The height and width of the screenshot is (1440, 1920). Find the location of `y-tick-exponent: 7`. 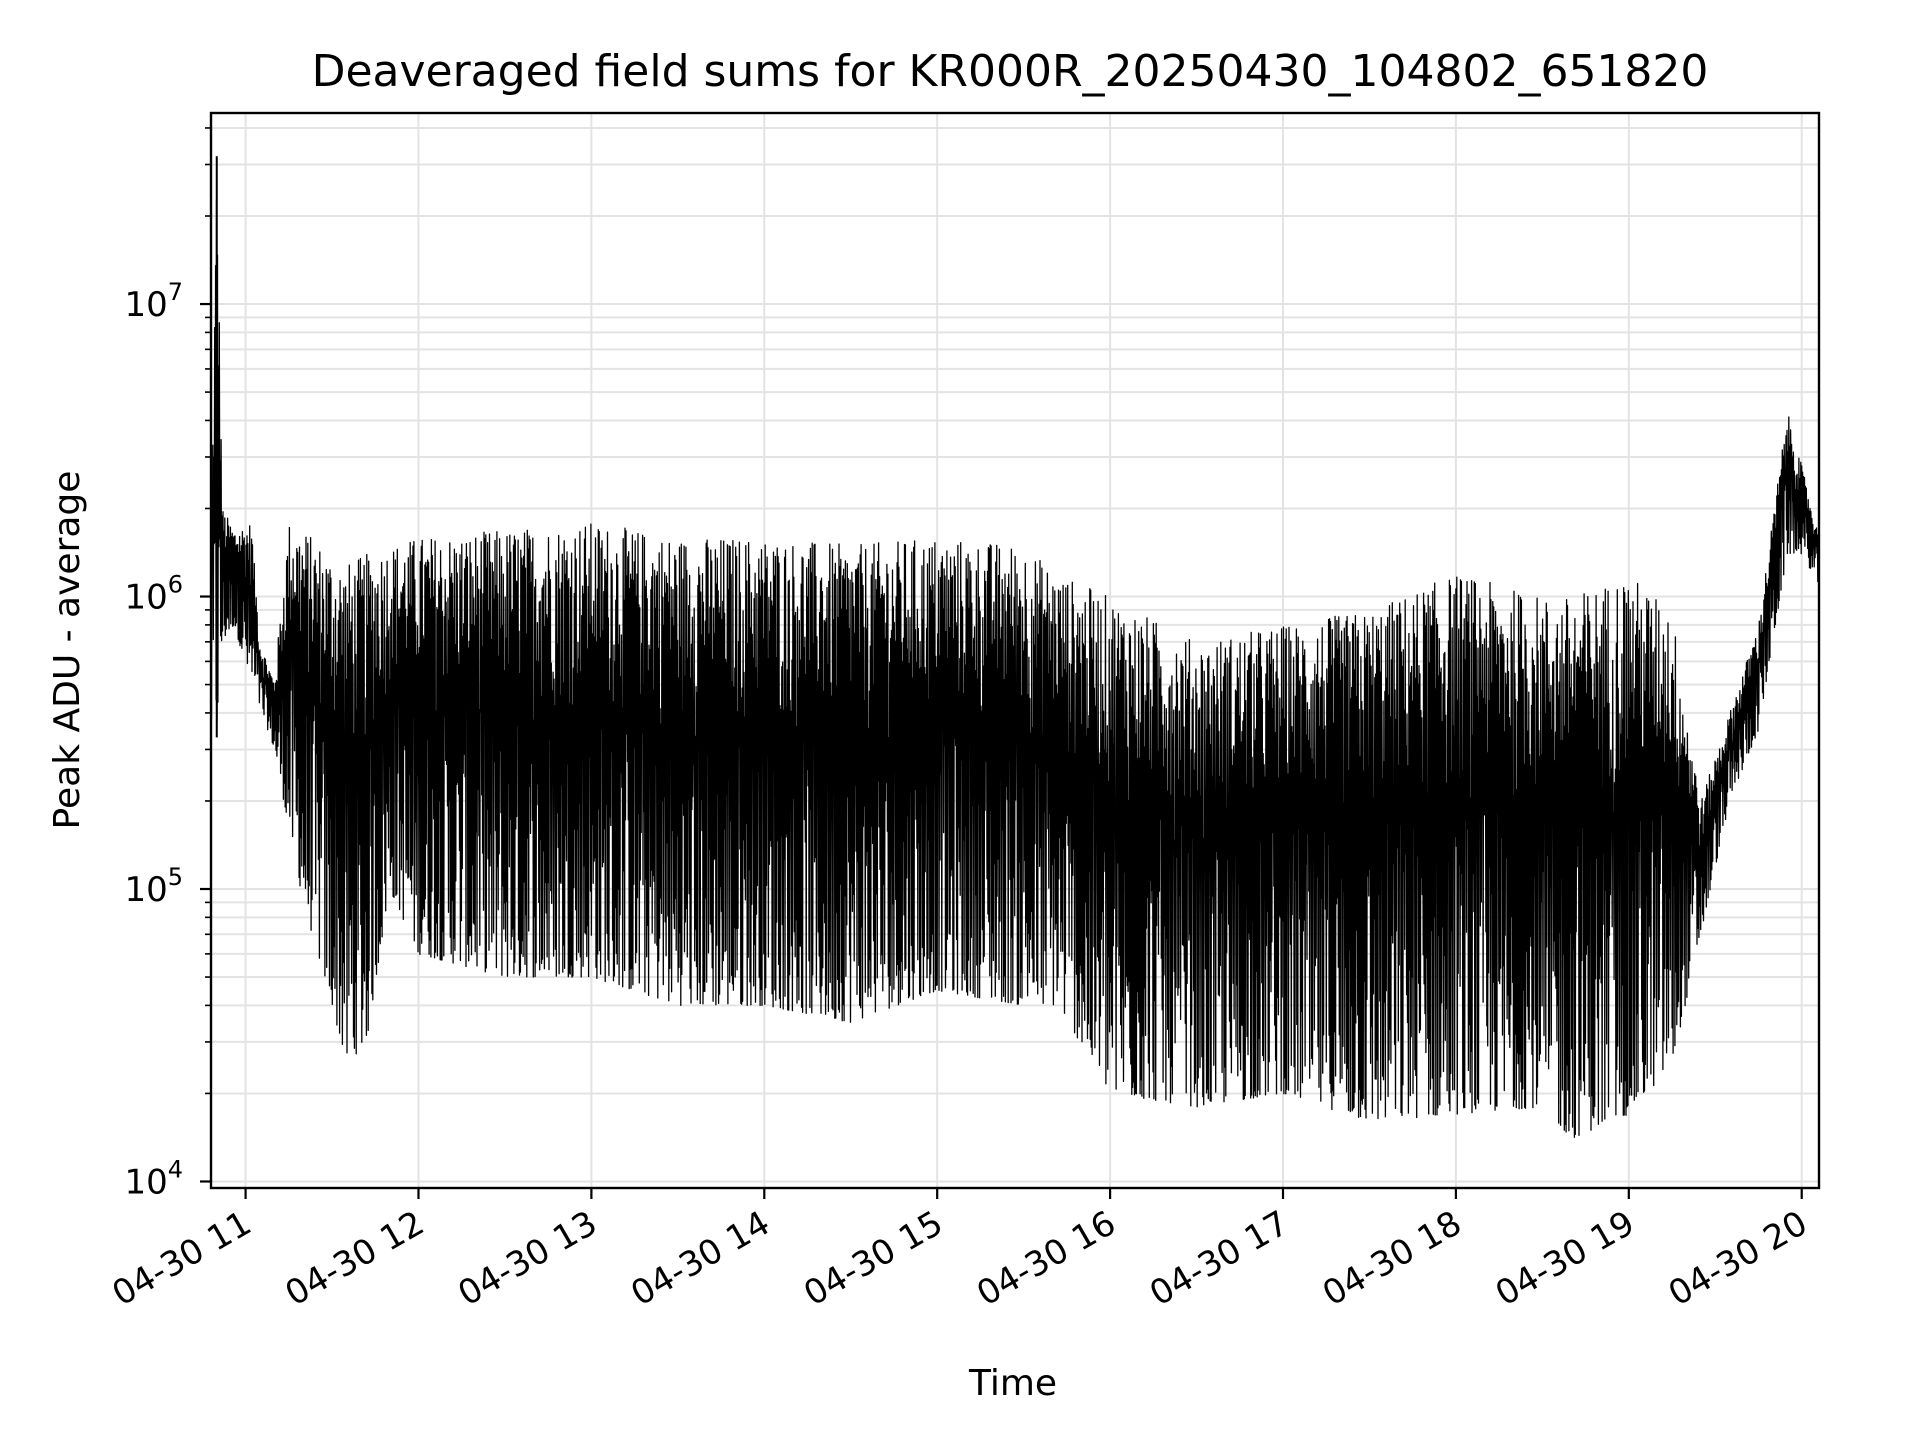

y-tick-exponent: 7 is located at coordinates (175, 292).